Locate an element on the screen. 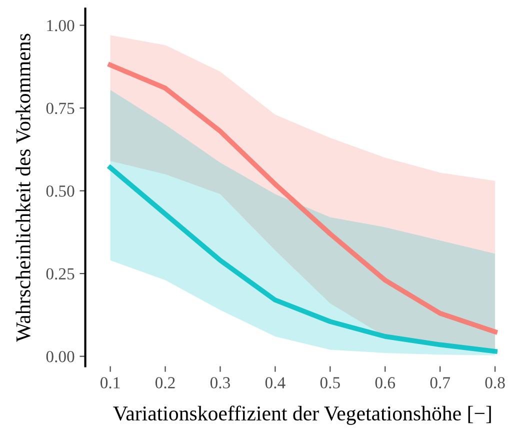  x-tick-label: 0.5 is located at coordinates (330, 382).